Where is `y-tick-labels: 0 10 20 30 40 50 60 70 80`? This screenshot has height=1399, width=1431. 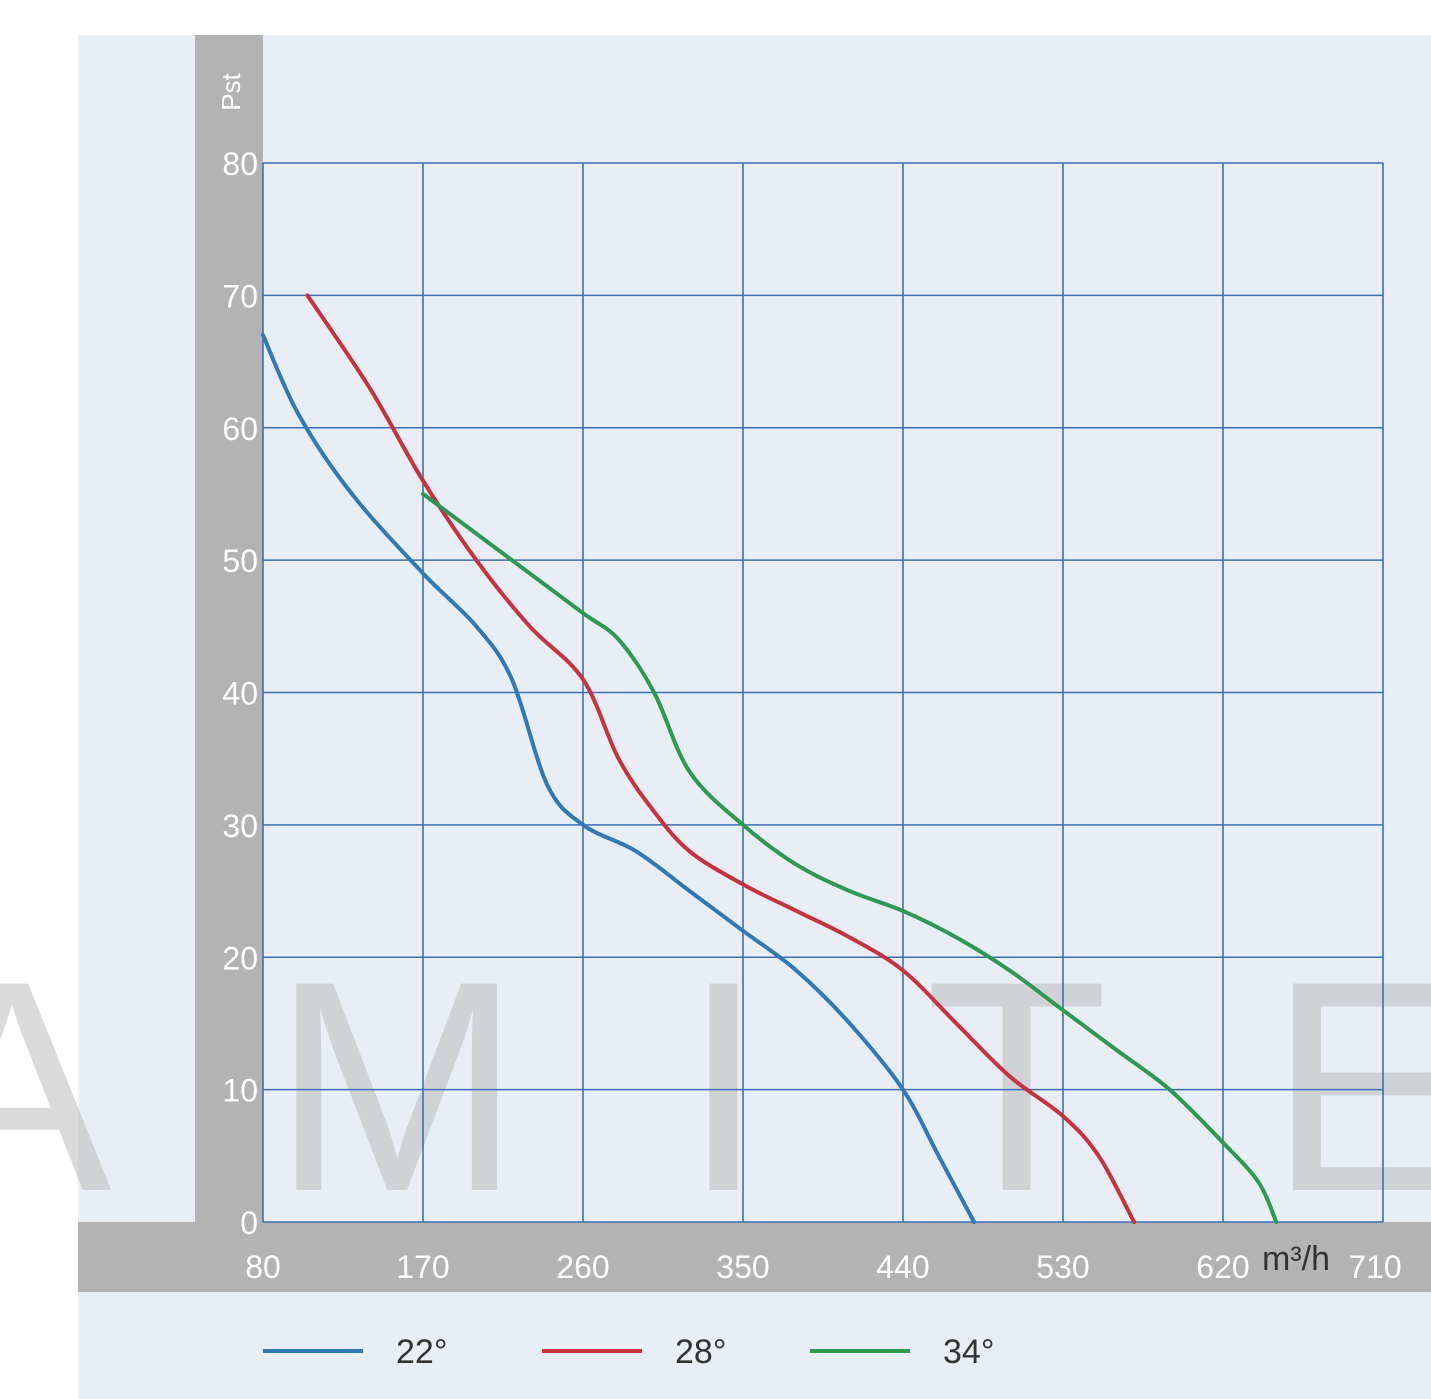 y-tick-labels: 0 10 20 30 40 50 60 70 80 is located at coordinates (240, 693).